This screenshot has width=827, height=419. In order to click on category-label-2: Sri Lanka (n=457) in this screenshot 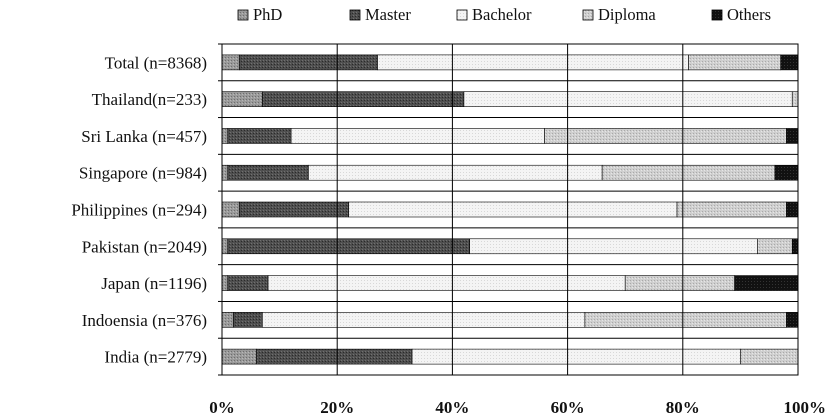, I will do `click(144, 136)`.